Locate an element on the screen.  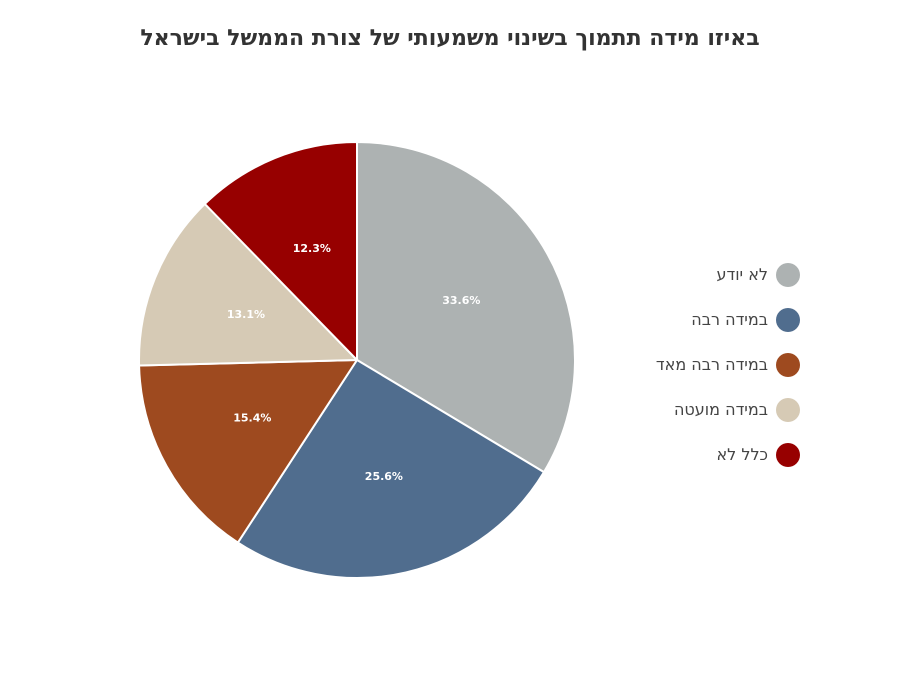
slice-data-label: 25.6% is located at coordinates (384, 476).